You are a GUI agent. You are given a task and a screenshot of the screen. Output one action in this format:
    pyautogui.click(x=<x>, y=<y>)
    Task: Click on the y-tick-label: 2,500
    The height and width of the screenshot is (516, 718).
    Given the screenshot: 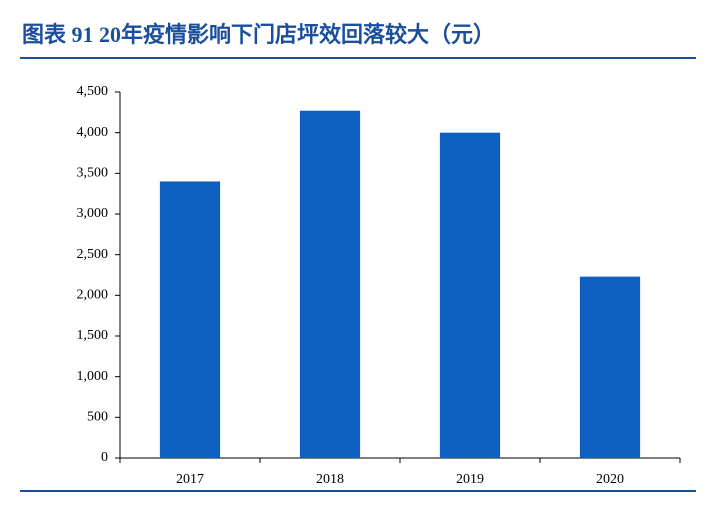 What is the action you would take?
    pyautogui.click(x=93, y=254)
    